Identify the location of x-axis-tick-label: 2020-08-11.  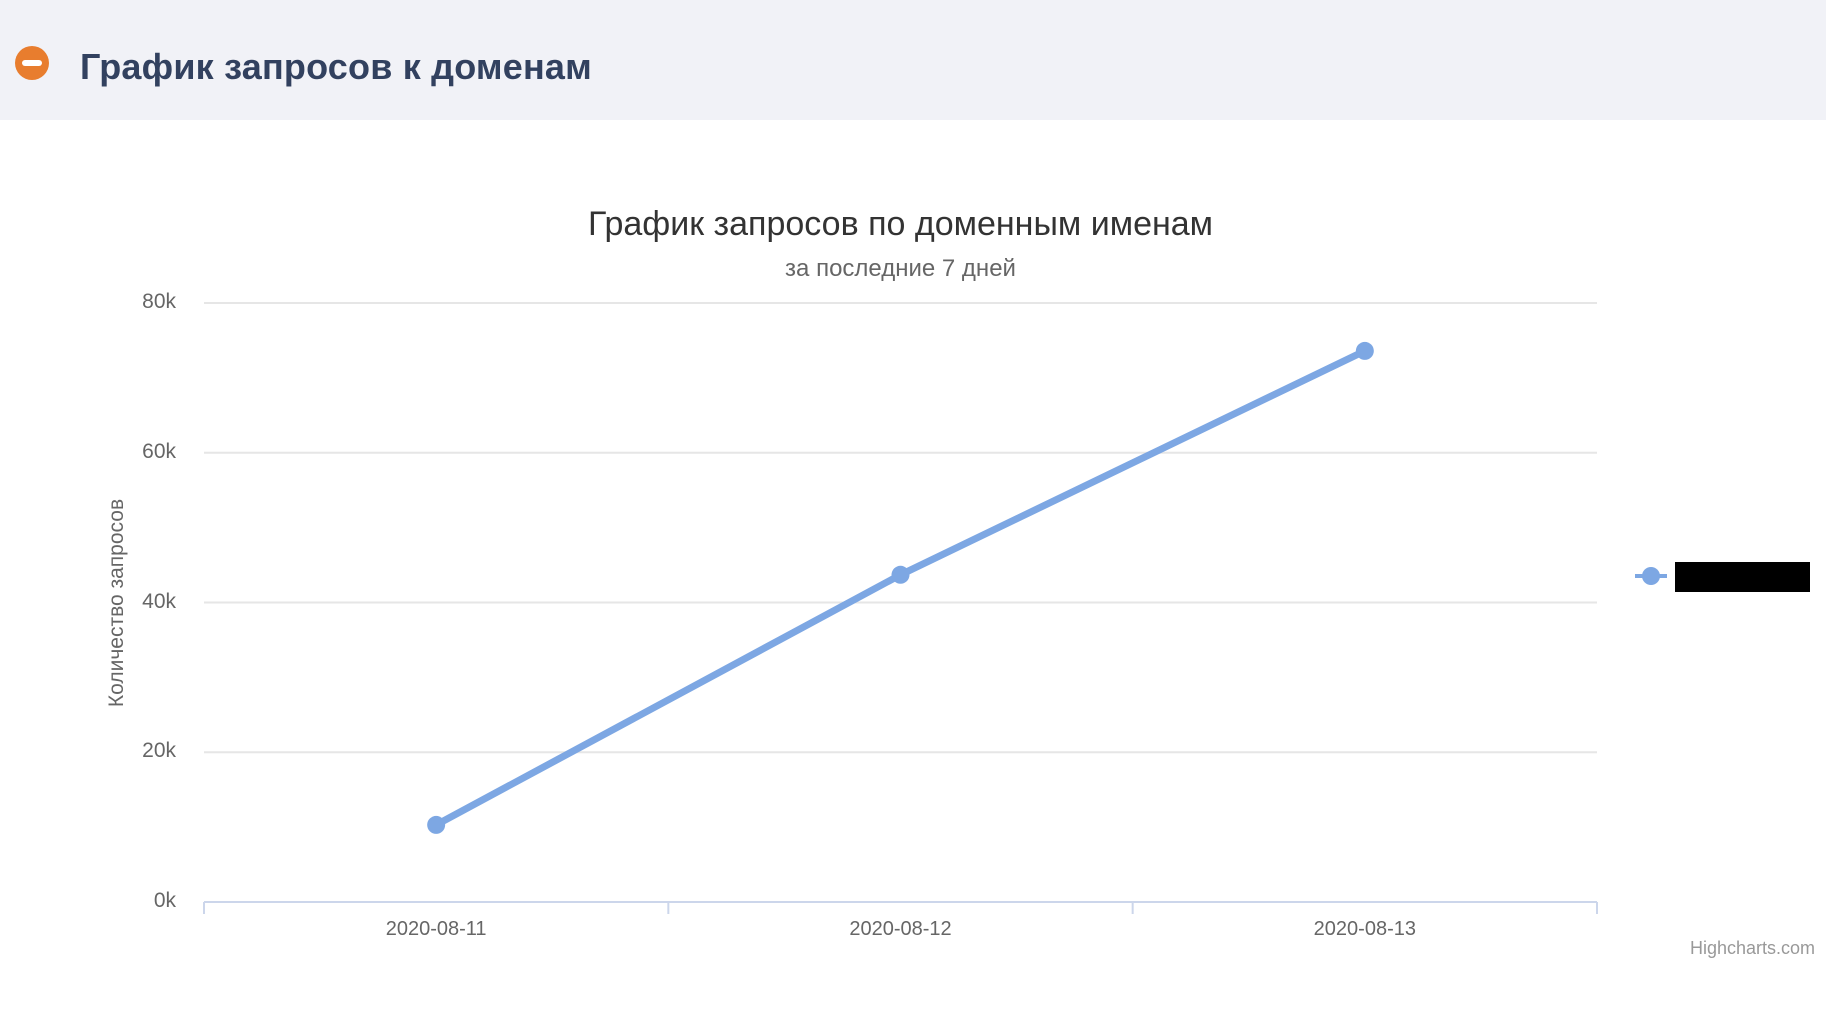
(436, 929).